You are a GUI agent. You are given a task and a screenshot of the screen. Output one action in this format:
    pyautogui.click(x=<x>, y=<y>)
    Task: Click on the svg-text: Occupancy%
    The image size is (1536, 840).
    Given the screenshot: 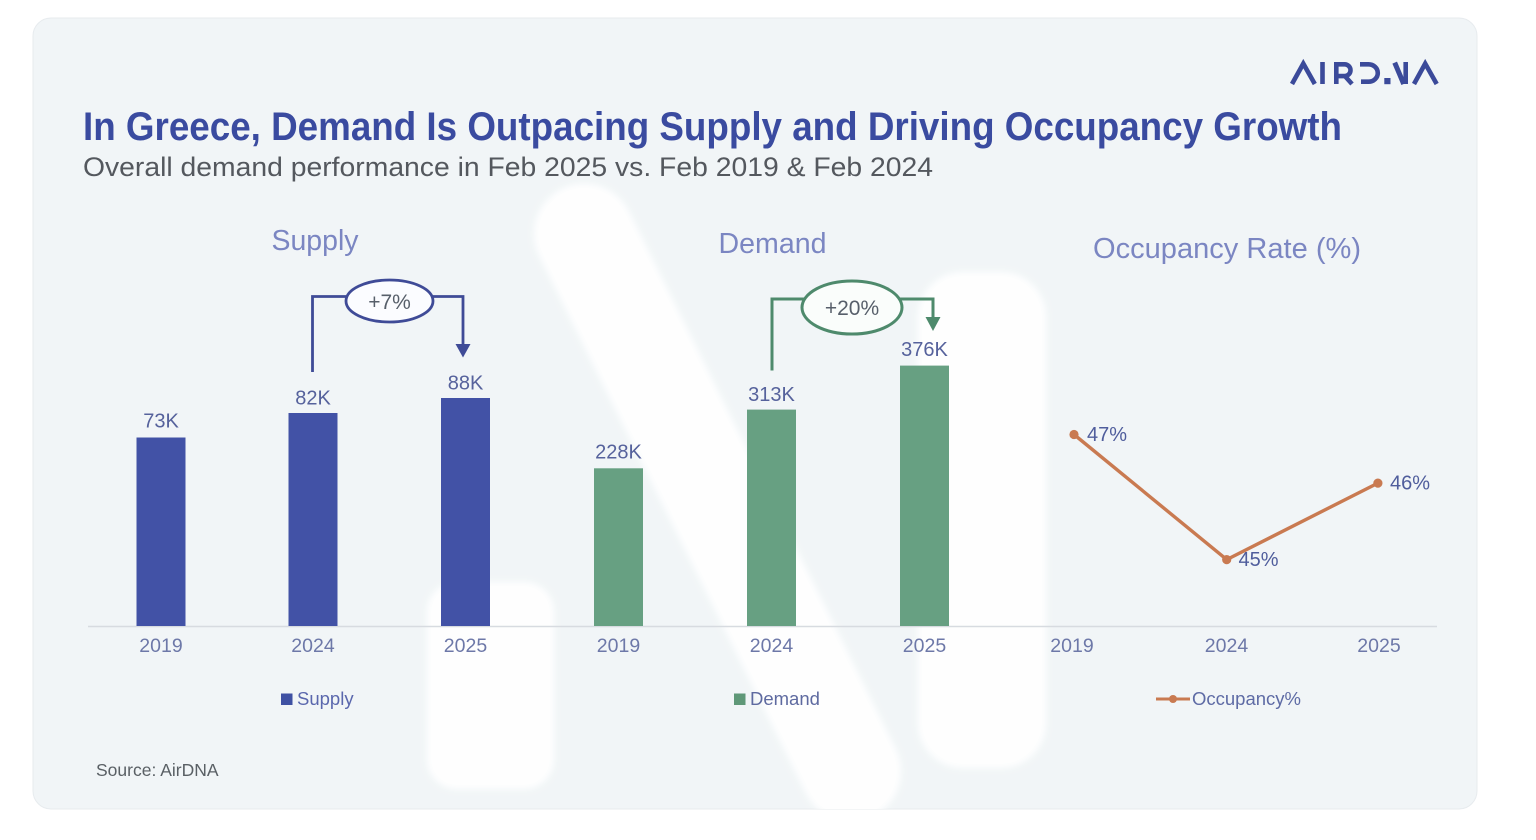 What is the action you would take?
    pyautogui.click(x=1246, y=698)
    